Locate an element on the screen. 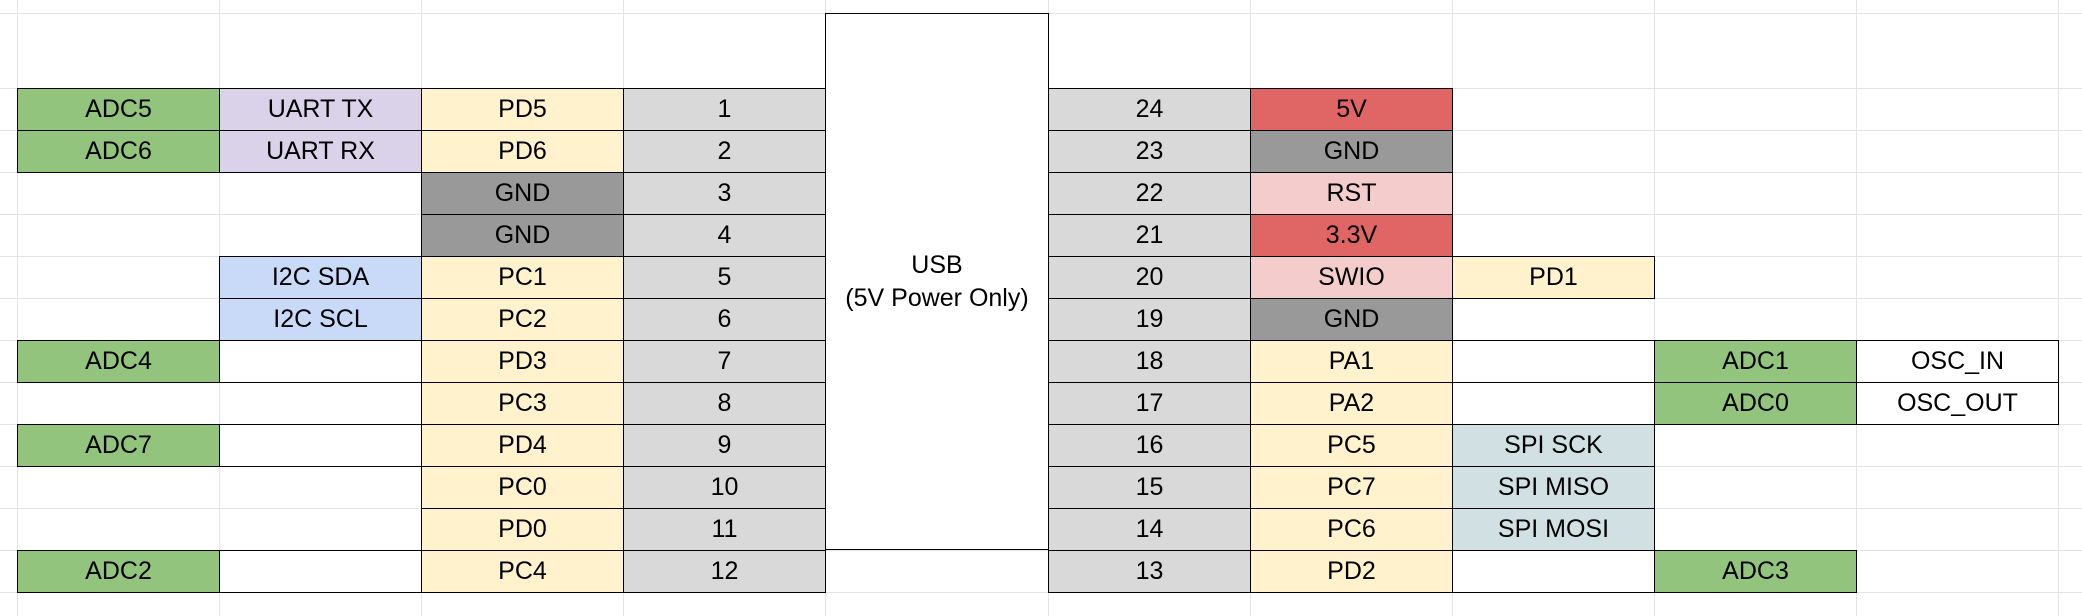  pin-cell-port: PD3 is located at coordinates (522, 361).